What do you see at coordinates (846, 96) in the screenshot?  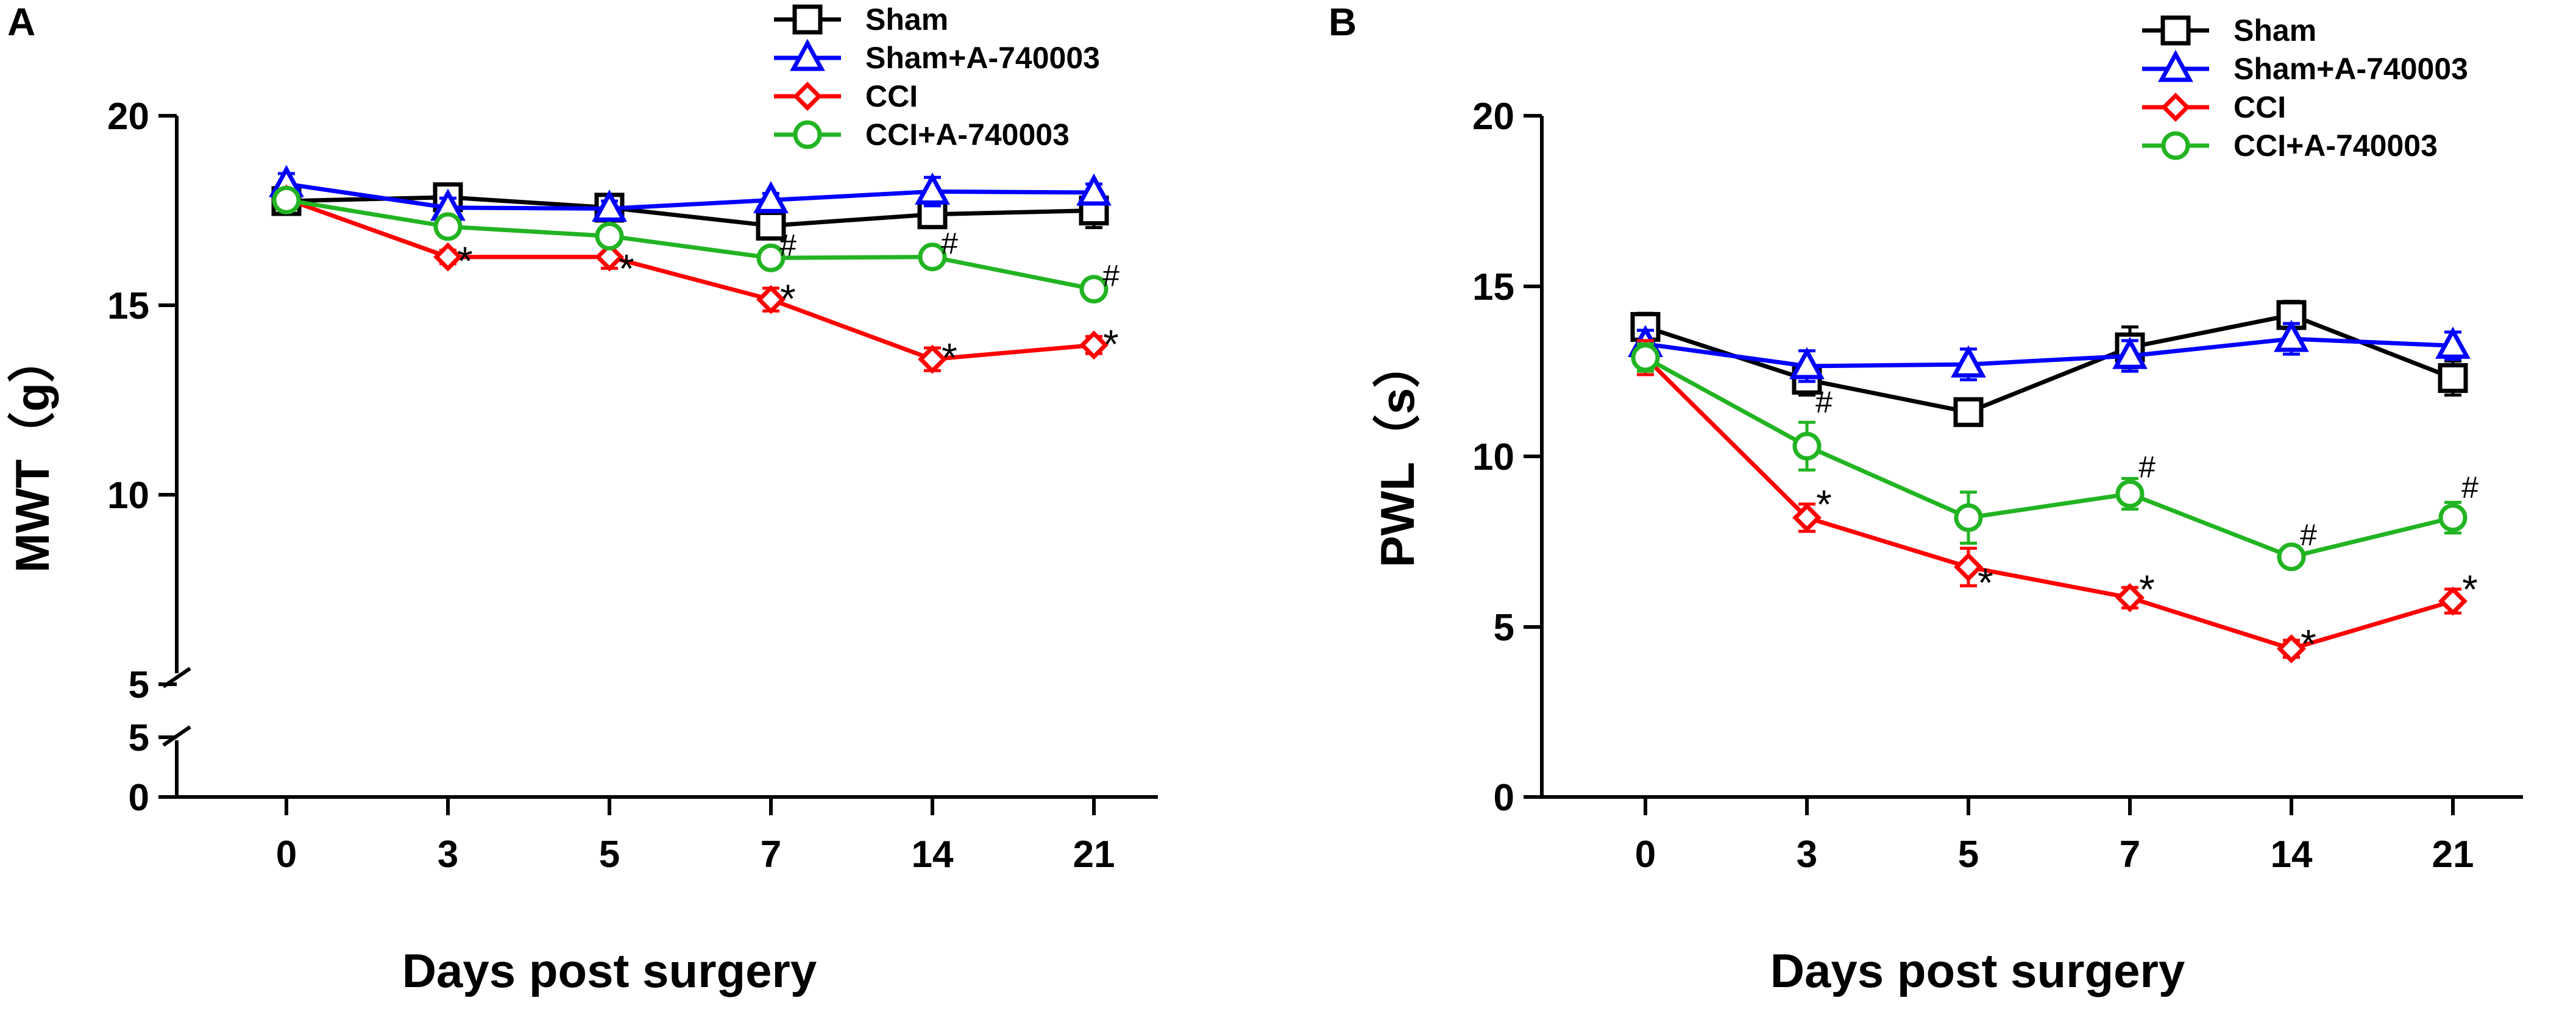 I see `panel-a-legend-item: CCI` at bounding box center [846, 96].